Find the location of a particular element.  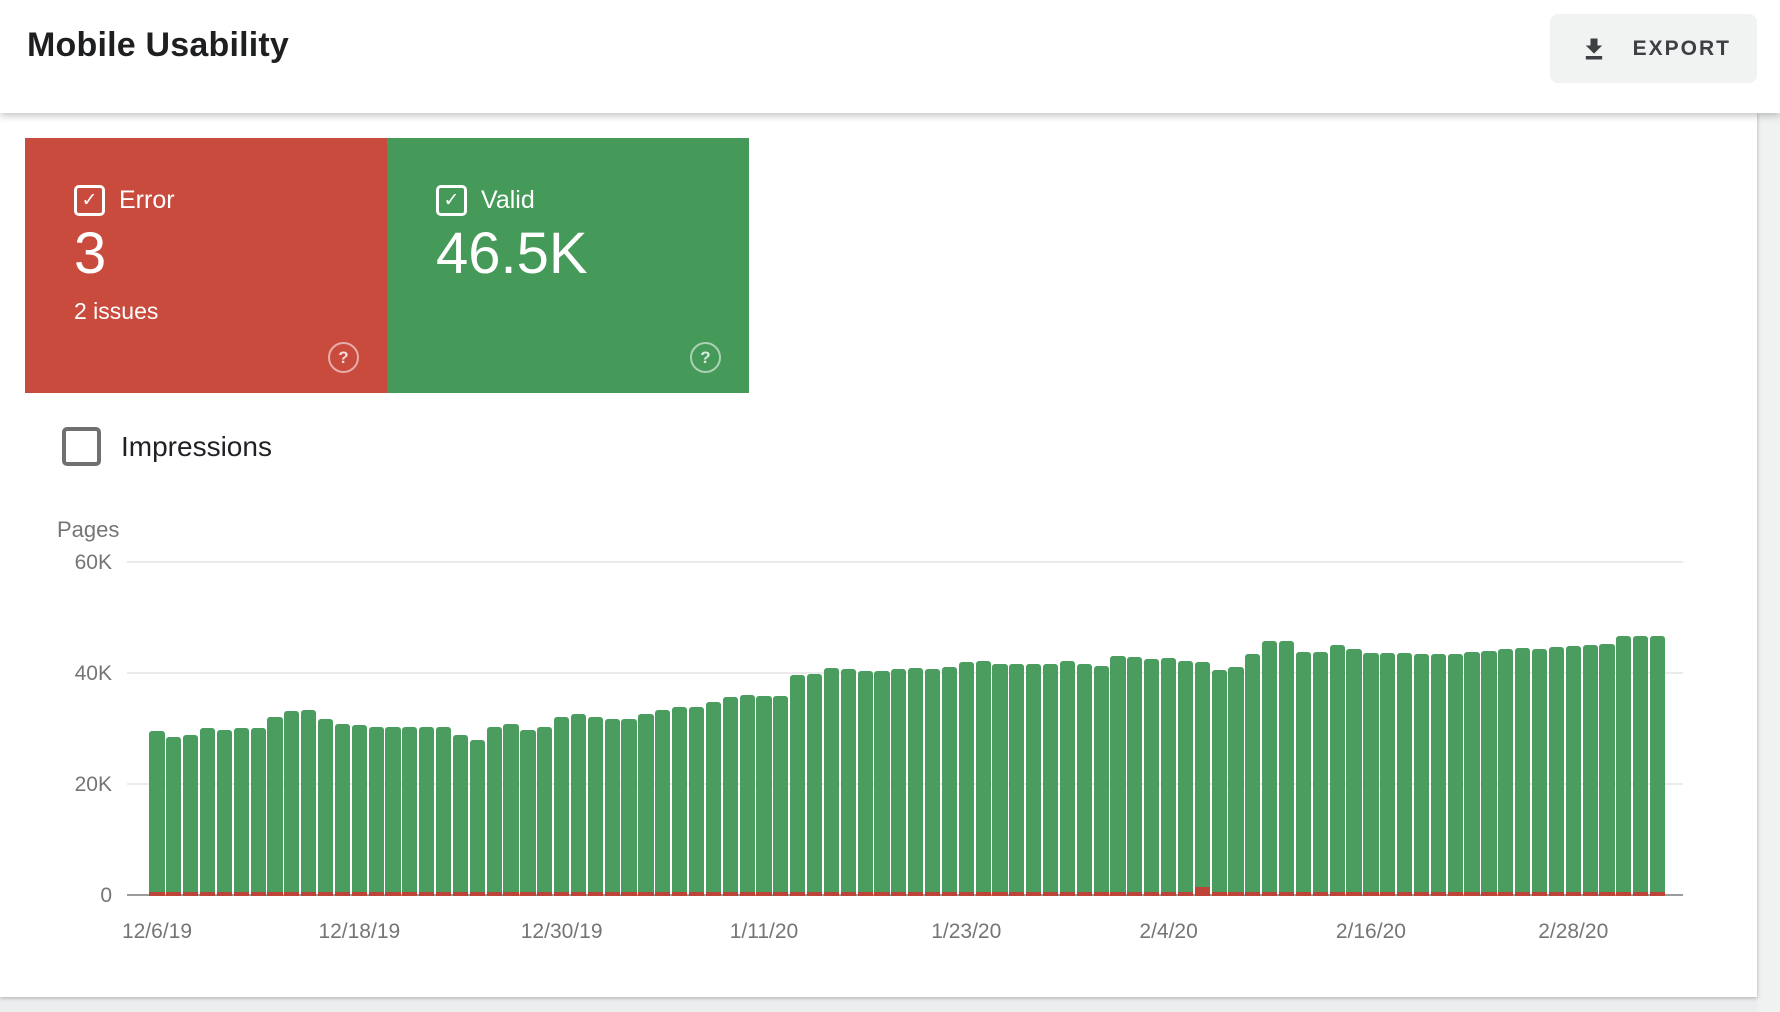

error-card-header: ✓ Error is located at coordinates (124, 200).